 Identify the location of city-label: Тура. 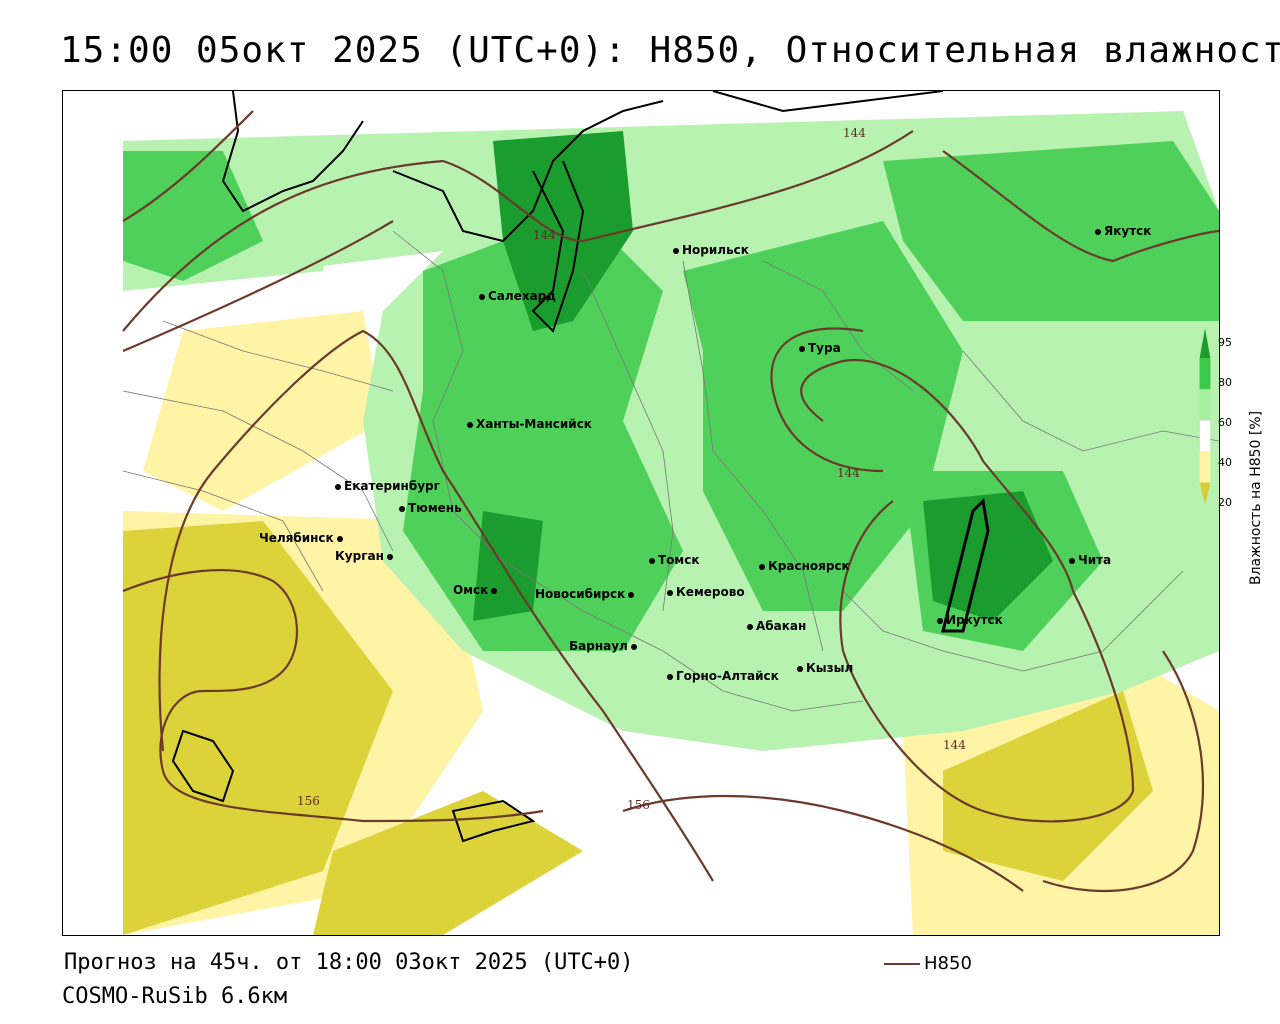
(824, 348).